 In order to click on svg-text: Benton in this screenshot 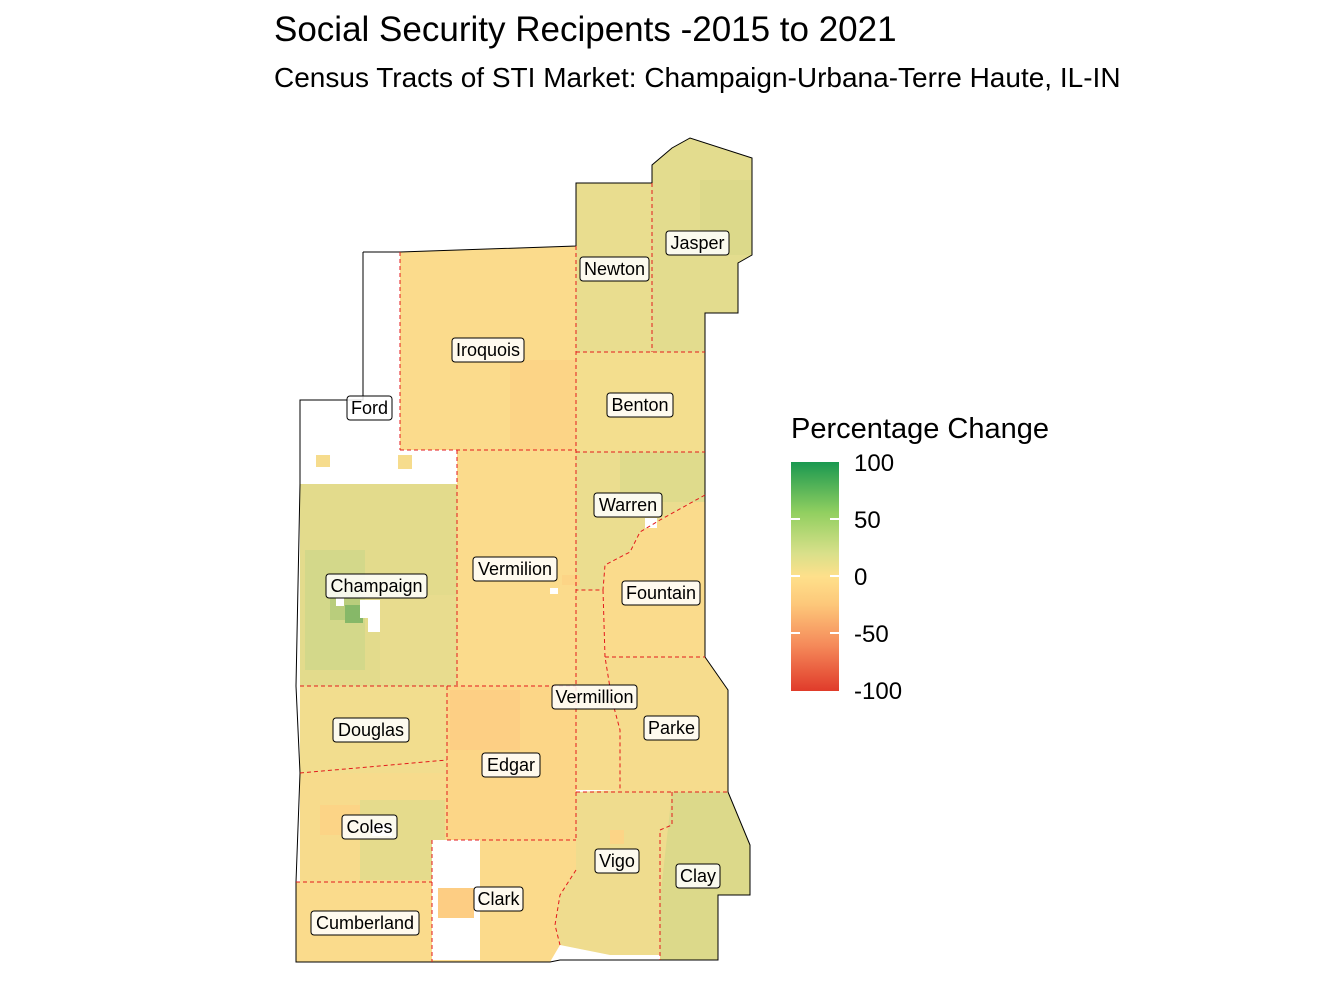, I will do `click(639, 405)`.